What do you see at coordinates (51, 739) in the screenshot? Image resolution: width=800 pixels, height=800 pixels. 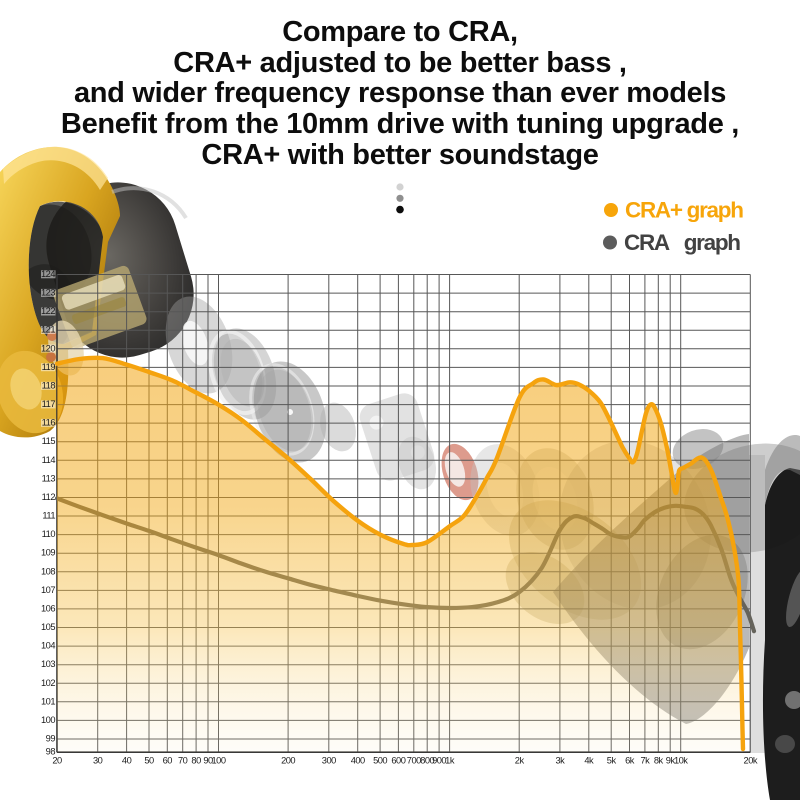 I see `svg-text: 99` at bounding box center [51, 739].